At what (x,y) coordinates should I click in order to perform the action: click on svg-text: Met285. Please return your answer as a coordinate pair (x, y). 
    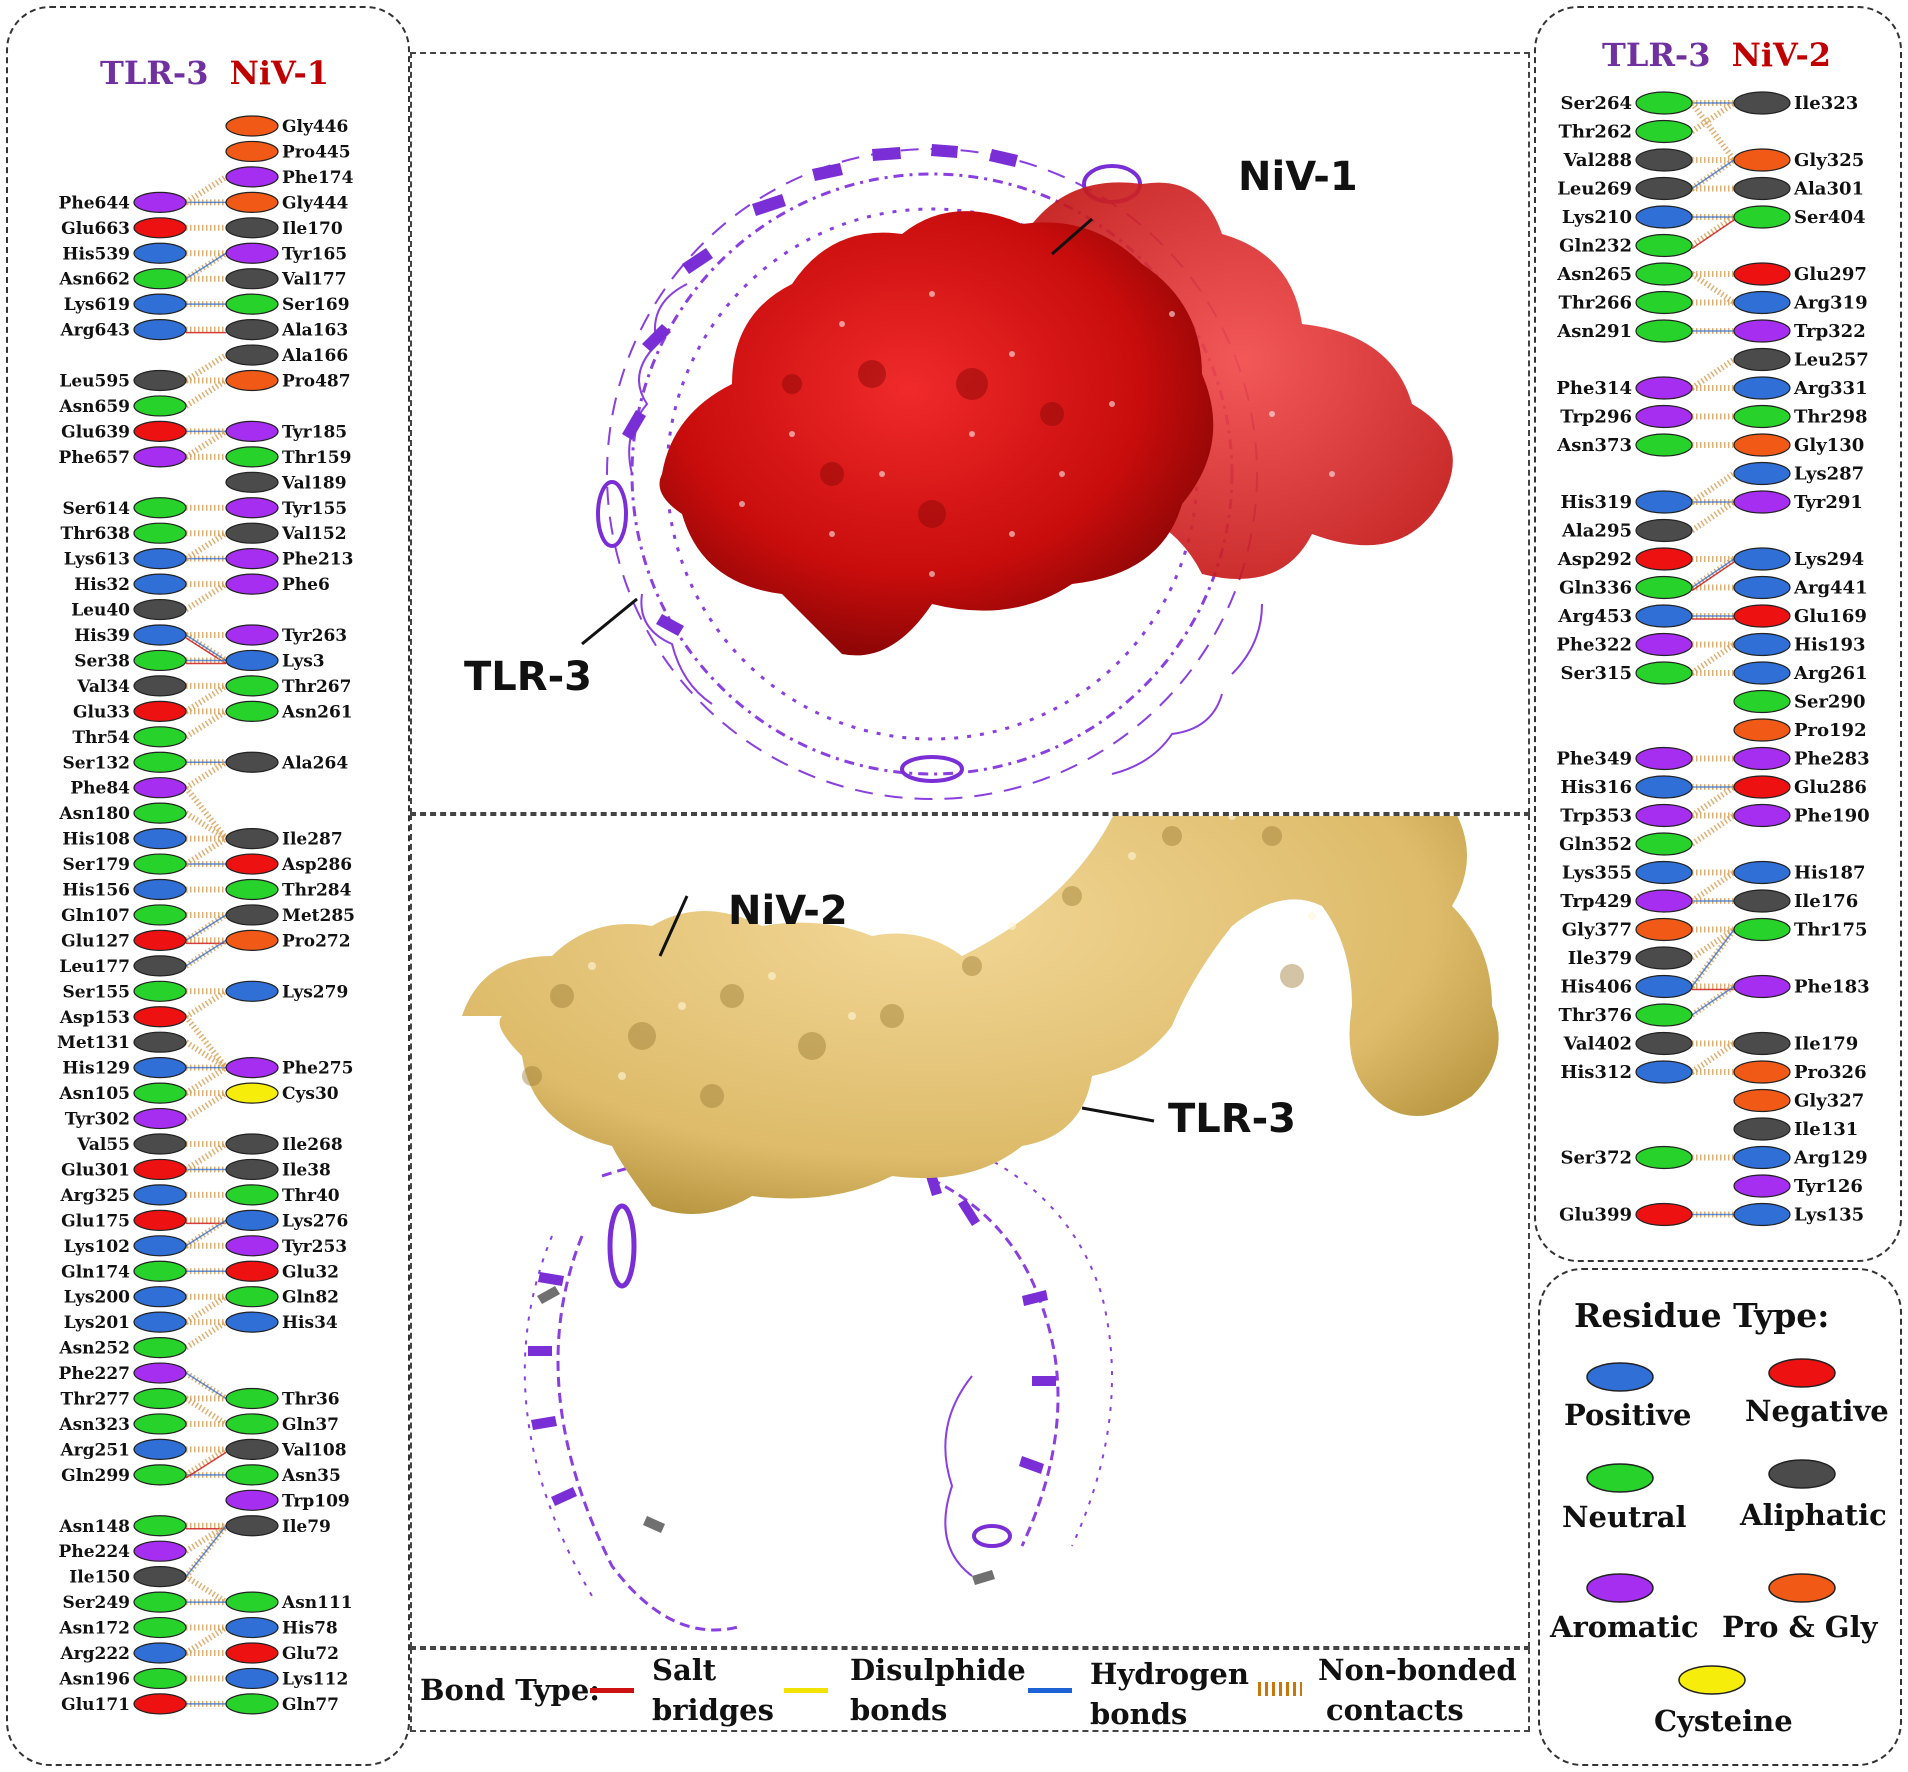
    Looking at the image, I should click on (318, 916).